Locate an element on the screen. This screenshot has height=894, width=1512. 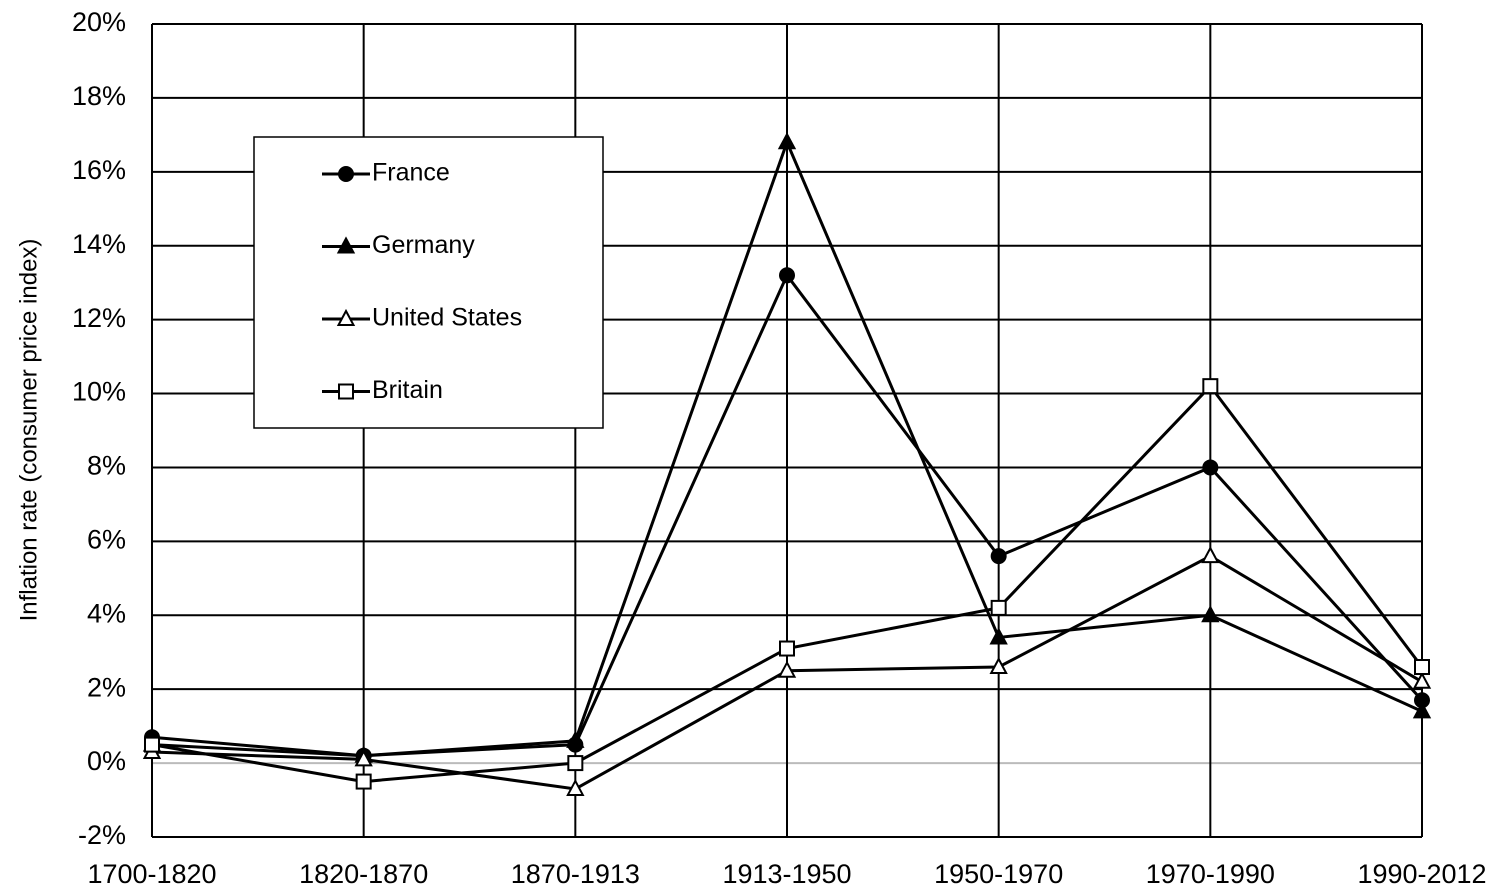
x-tick-label: 1870-1913 is located at coordinates (575, 874).